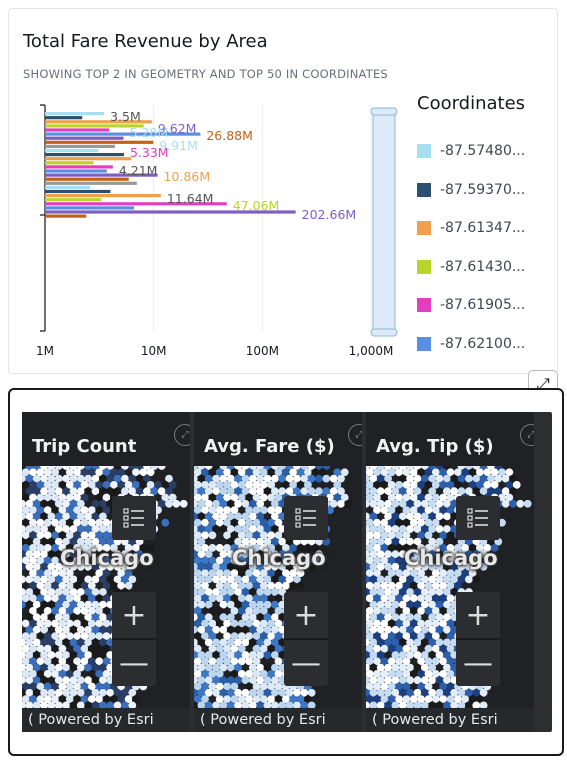 Image resolution: width=567 pixels, height=760 pixels. I want to click on map-avg-fare: Avg. Fare ($) ⤢ Chicago + —( Powered by Esri, so click(278, 572).